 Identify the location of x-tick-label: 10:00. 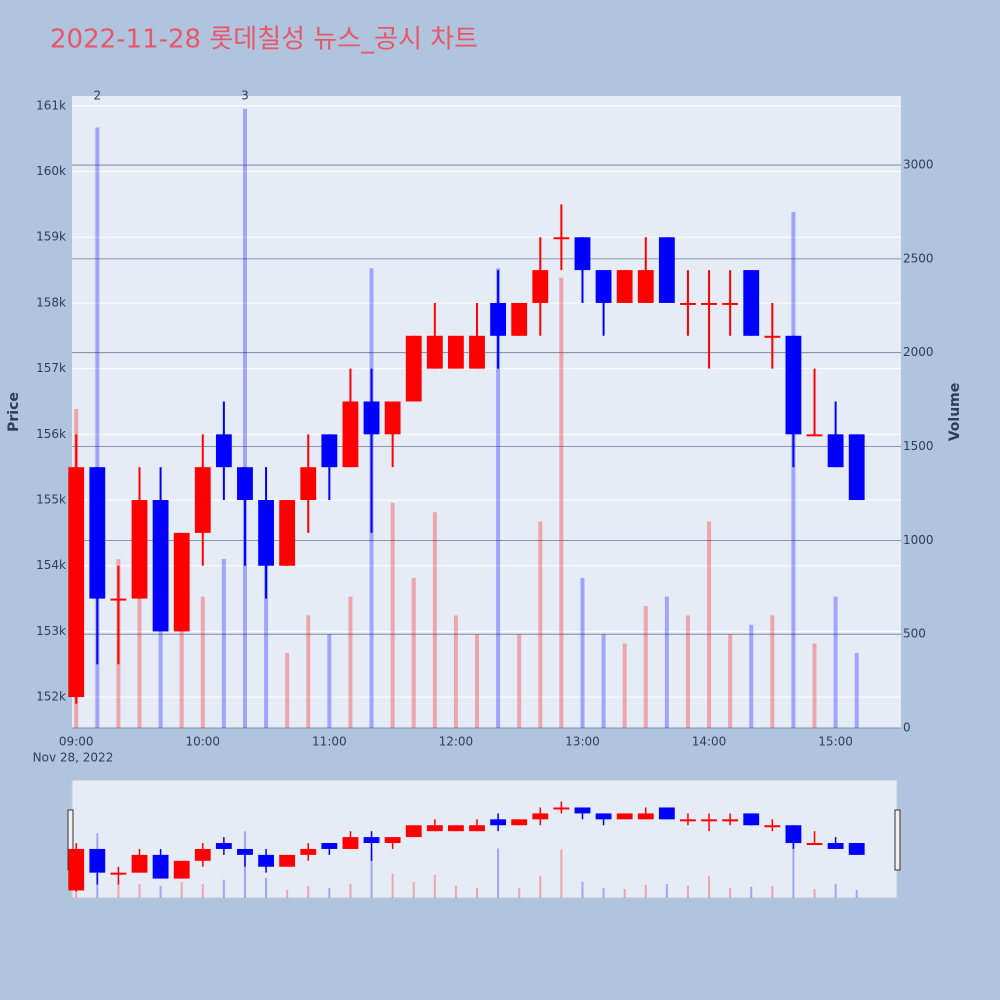
(202, 742).